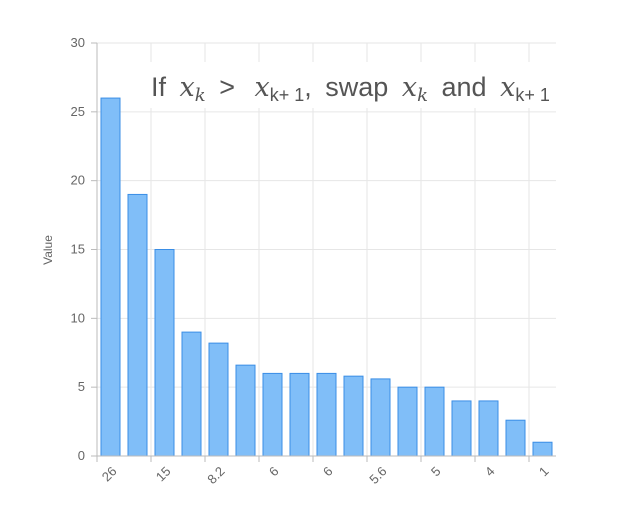 The height and width of the screenshot is (526, 625). I want to click on x-tick-labels: 26 15 8.2 6 6 5.6 5 4 1, so click(325, 475).